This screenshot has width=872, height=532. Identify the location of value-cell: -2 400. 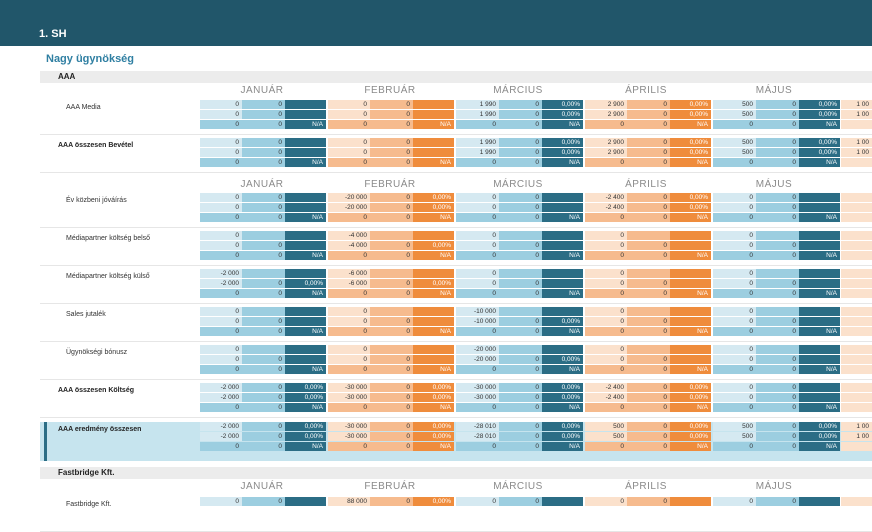
(606, 207).